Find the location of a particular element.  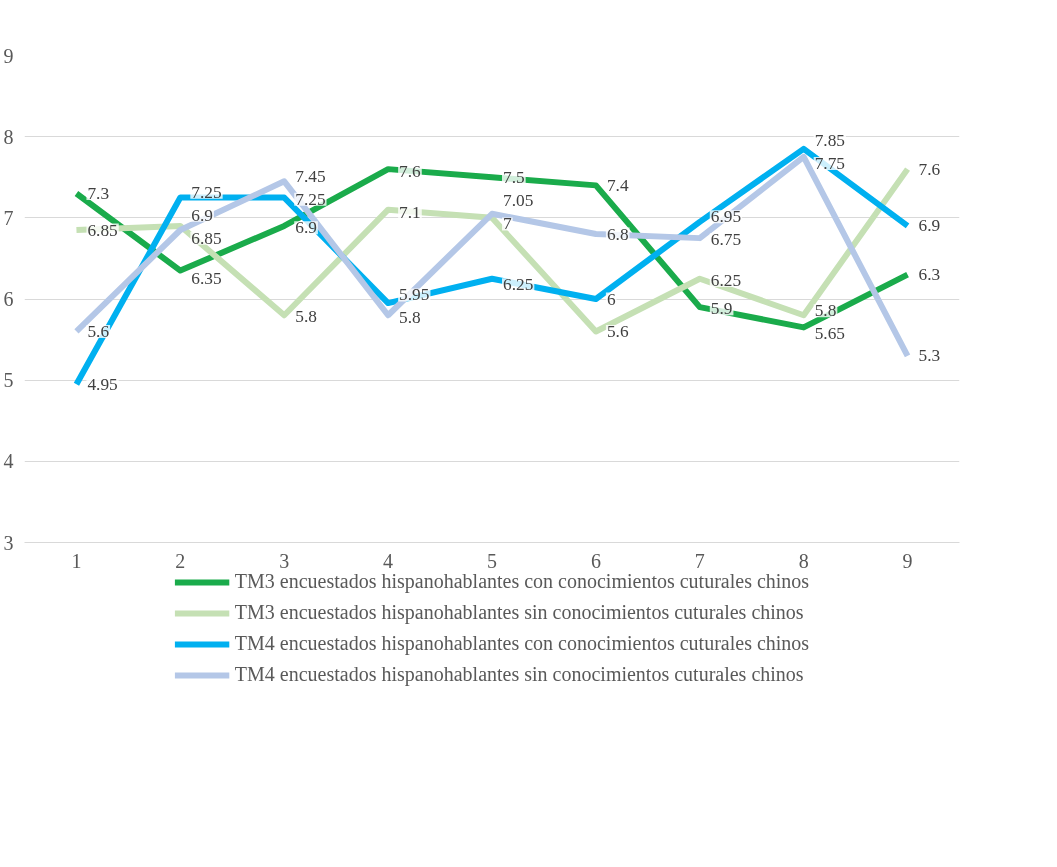

data-label: 6.8 is located at coordinates (617, 234).